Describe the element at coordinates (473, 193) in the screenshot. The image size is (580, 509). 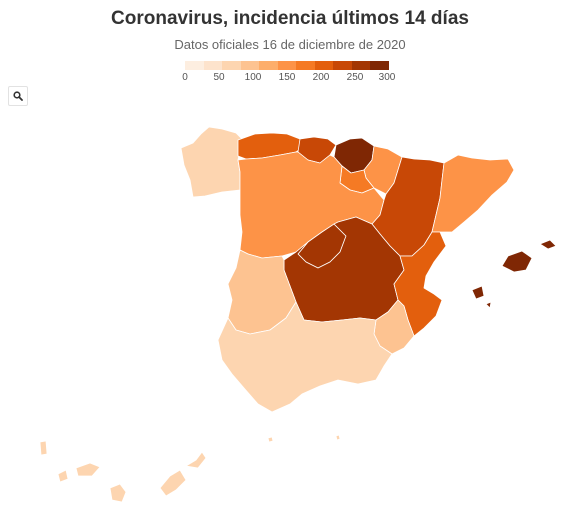
I see `region-cataluna` at that location.